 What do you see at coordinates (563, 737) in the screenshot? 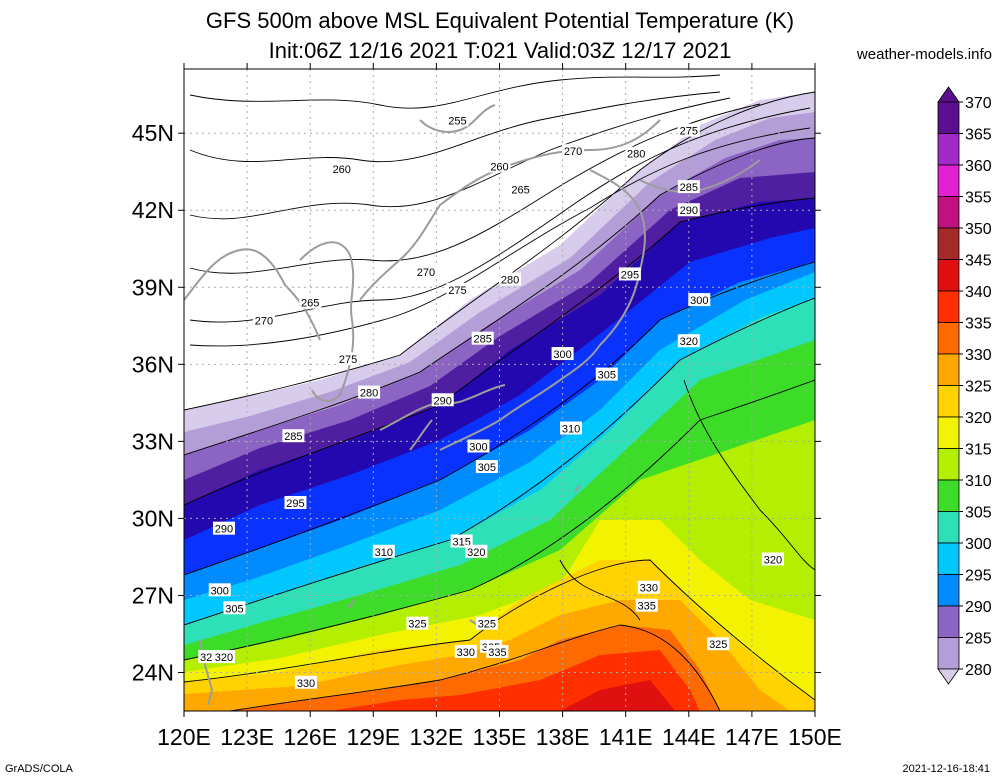
I see `lon-tick-label: 138E` at bounding box center [563, 737].